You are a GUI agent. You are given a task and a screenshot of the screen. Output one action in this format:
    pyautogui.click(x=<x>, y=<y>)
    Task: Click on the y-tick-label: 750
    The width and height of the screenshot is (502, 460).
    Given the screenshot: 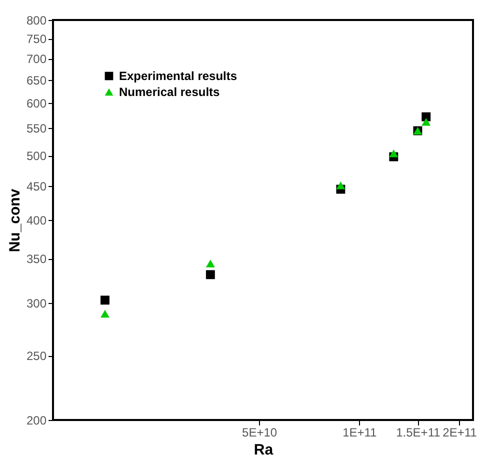 What is the action you would take?
    pyautogui.click(x=36, y=39)
    